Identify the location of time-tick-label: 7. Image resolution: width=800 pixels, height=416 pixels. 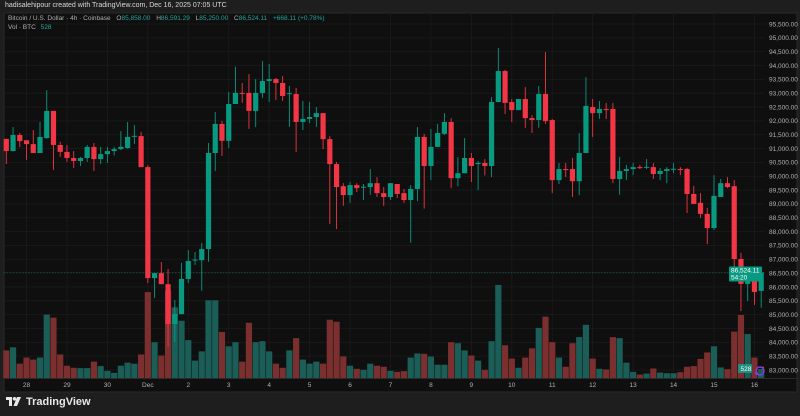
(391, 385).